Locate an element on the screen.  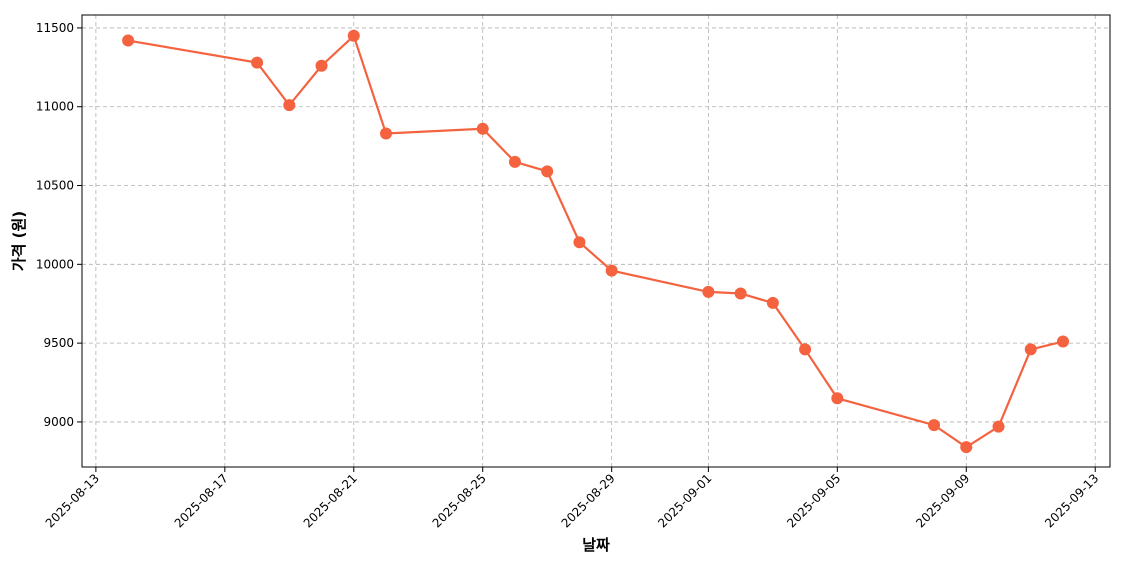
x-tick-label: 2025-09-09 is located at coordinates (942, 500).